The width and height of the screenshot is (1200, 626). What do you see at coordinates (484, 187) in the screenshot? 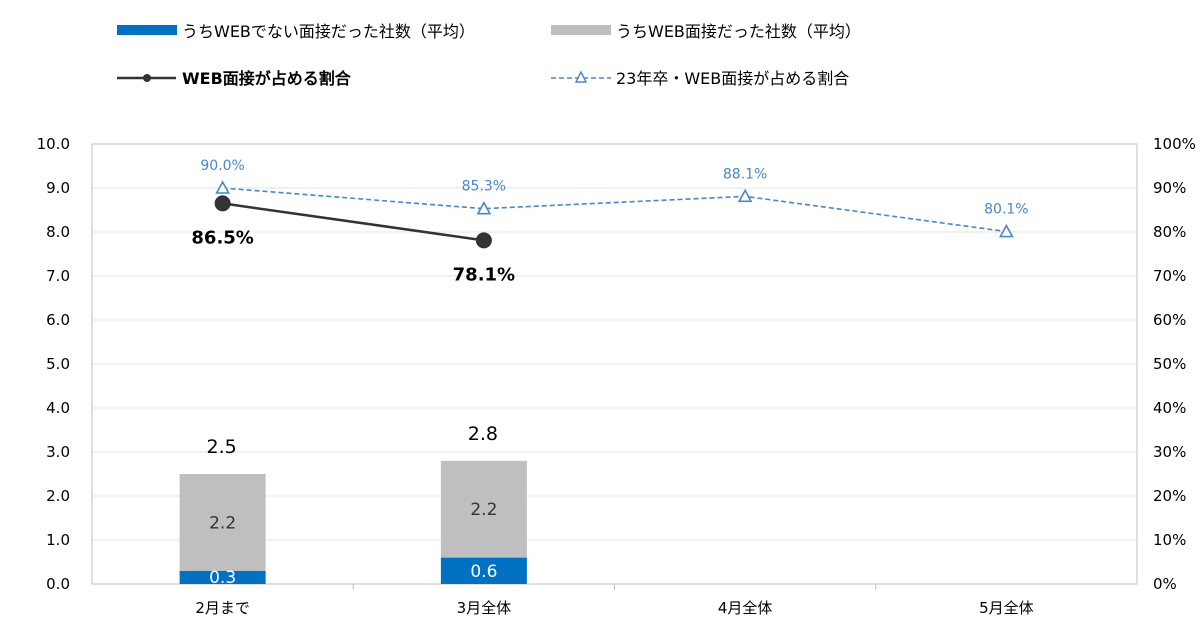
I see `data-label-23-graduates: 85.3%` at bounding box center [484, 187].